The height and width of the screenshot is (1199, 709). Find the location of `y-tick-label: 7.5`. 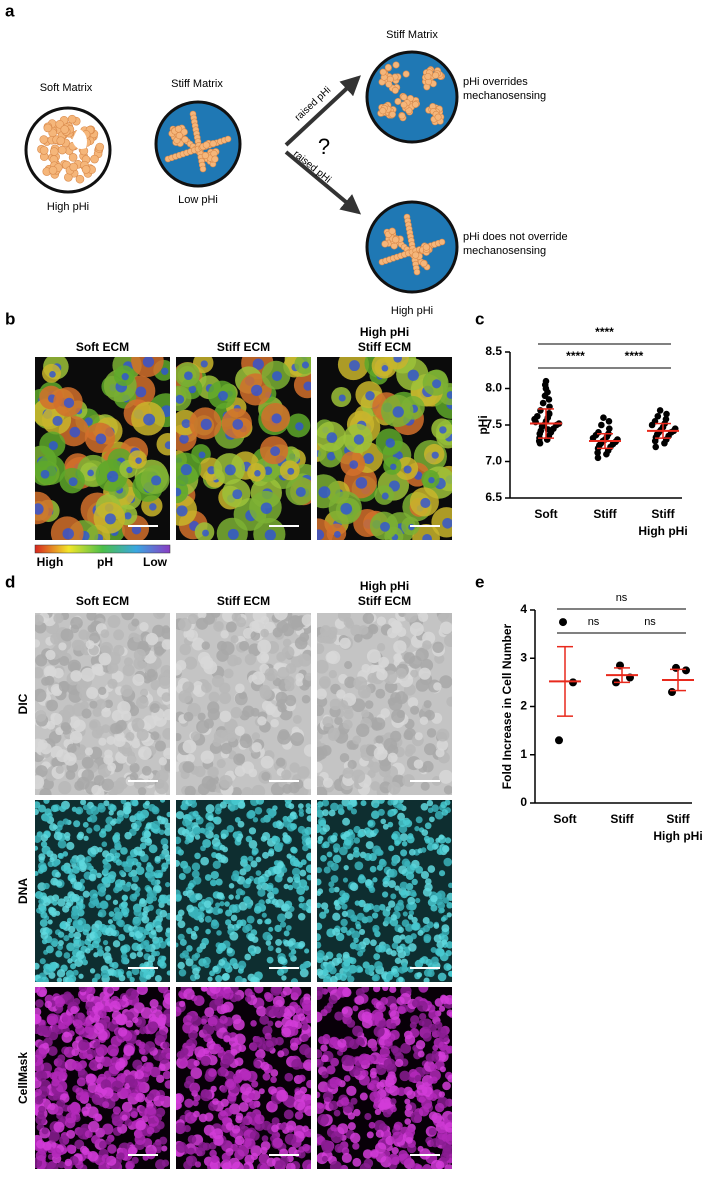

y-tick-label: 7.5 is located at coordinates (493, 424).